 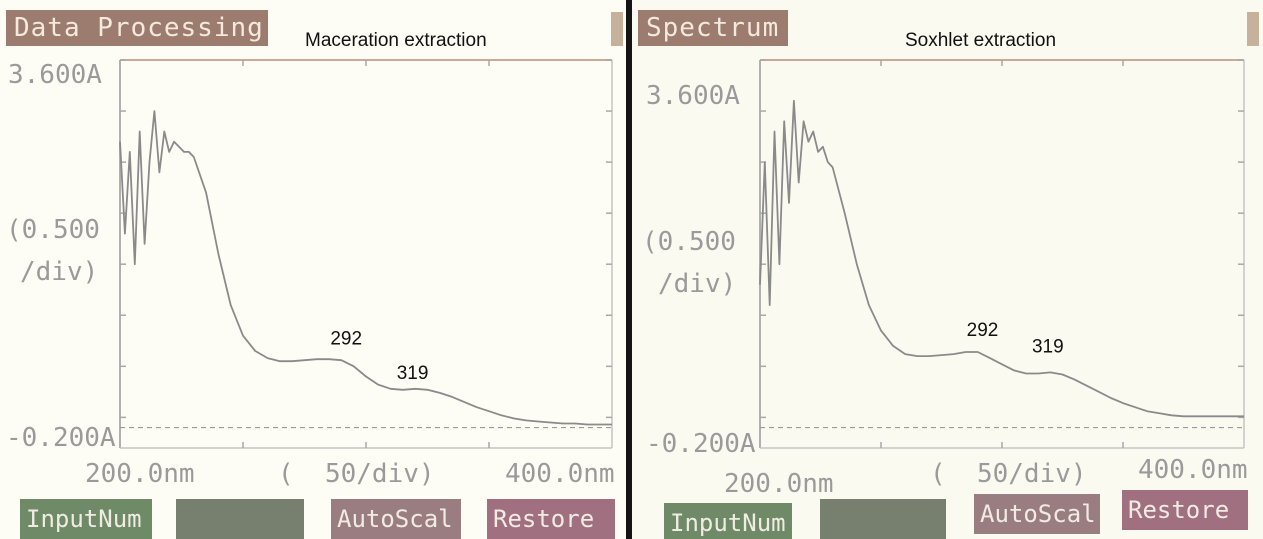 What do you see at coordinates (137, 28) in the screenshot?
I see `mode-tab-data-processing: Data Processing` at bounding box center [137, 28].